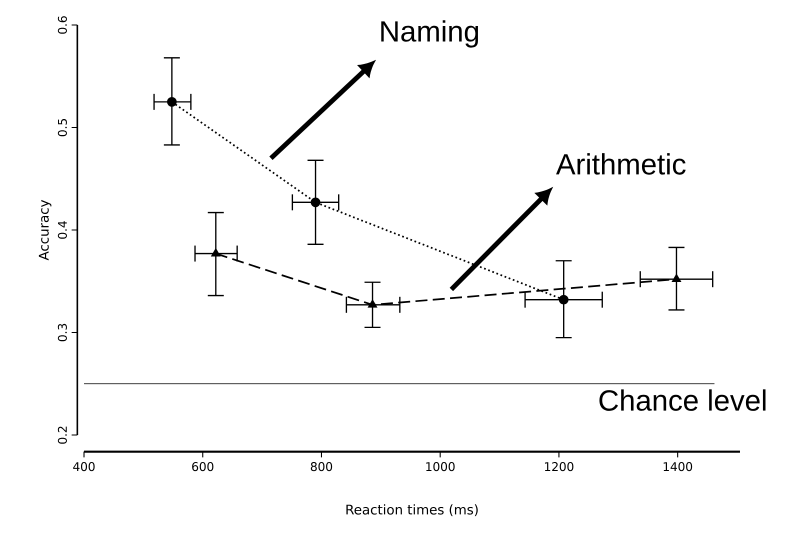 Image resolution: width=794 pixels, height=536 pixels. Describe the element at coordinates (62, 435) in the screenshot. I see `y-tick-label: 0.2` at that location.